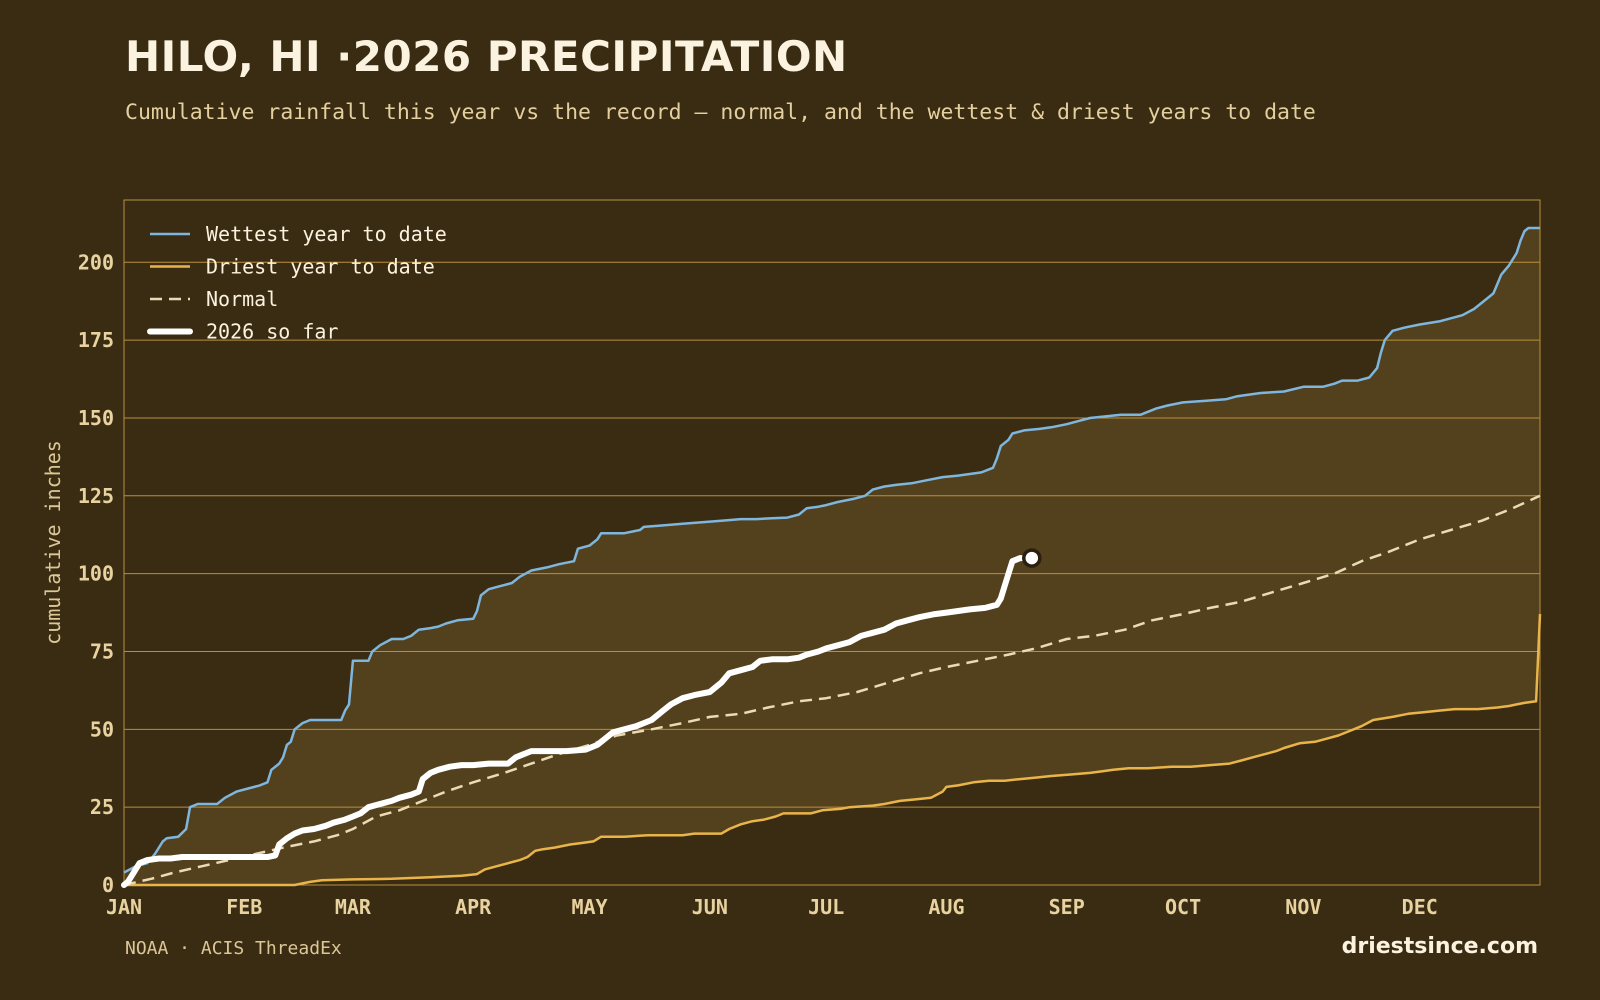 This screenshot has width=1600, height=1000. What do you see at coordinates (233, 948) in the screenshot?
I see `data-source: NOAA · ACIS ThreadEx` at bounding box center [233, 948].